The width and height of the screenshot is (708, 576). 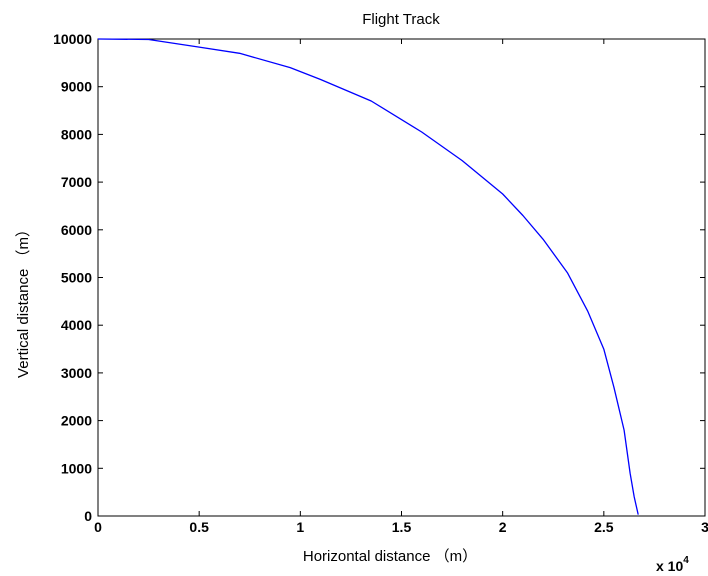 What do you see at coordinates (98, 527) in the screenshot?
I see `x-tick-label: 0` at bounding box center [98, 527].